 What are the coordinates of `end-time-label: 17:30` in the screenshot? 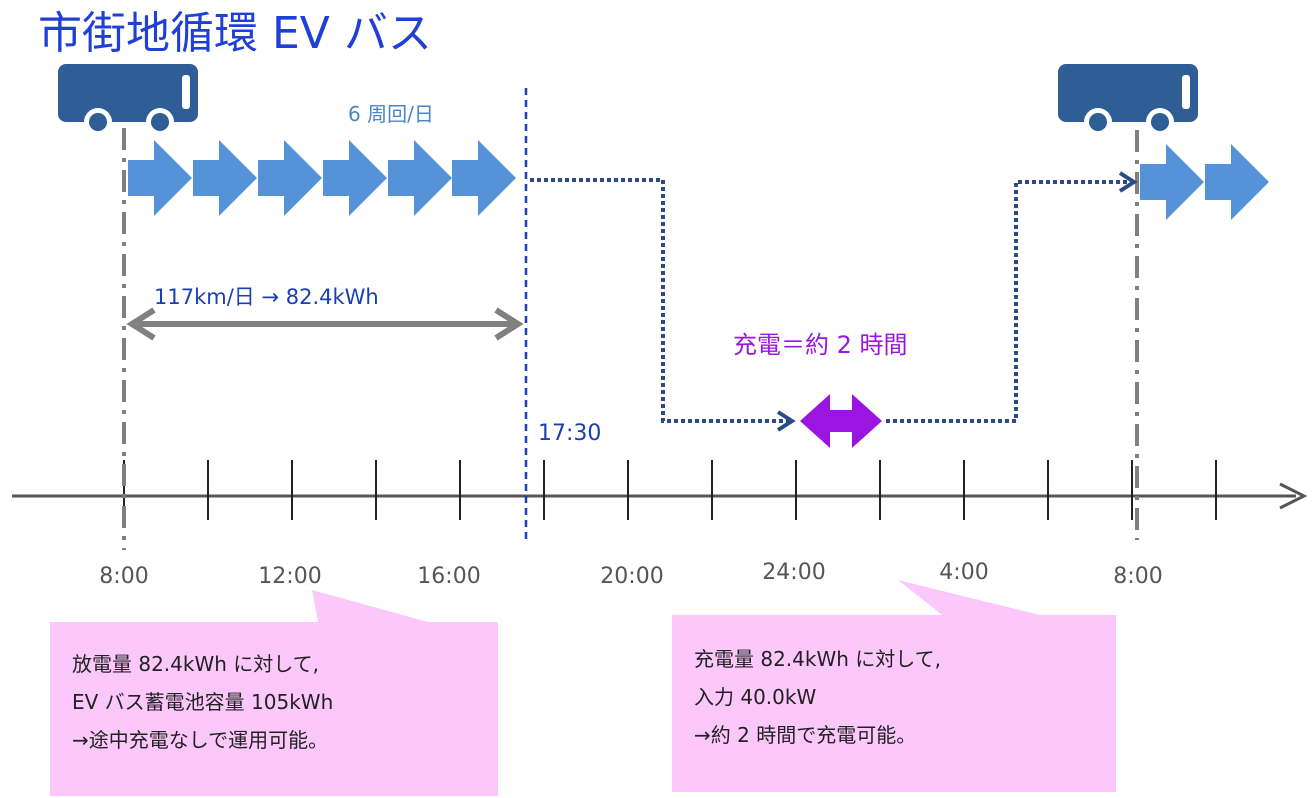 It's located at (570, 433).